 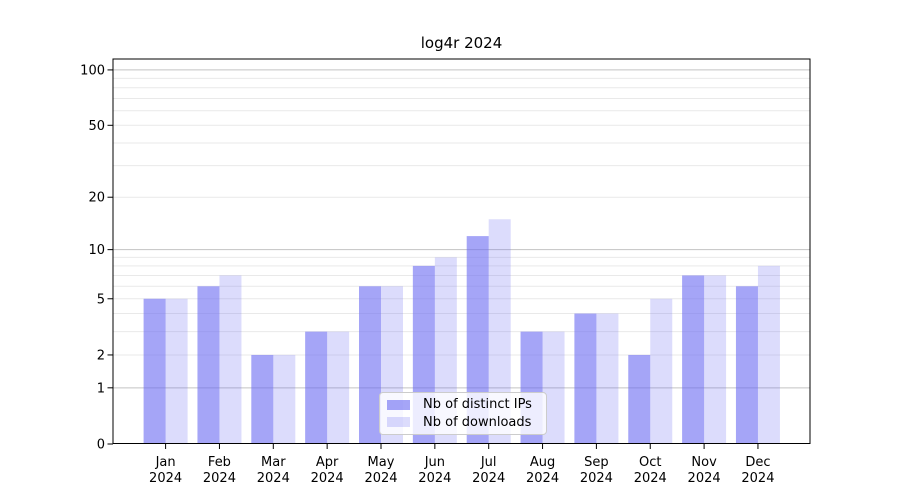 What do you see at coordinates (101, 355) in the screenshot?
I see `y-tick-label: 2` at bounding box center [101, 355].